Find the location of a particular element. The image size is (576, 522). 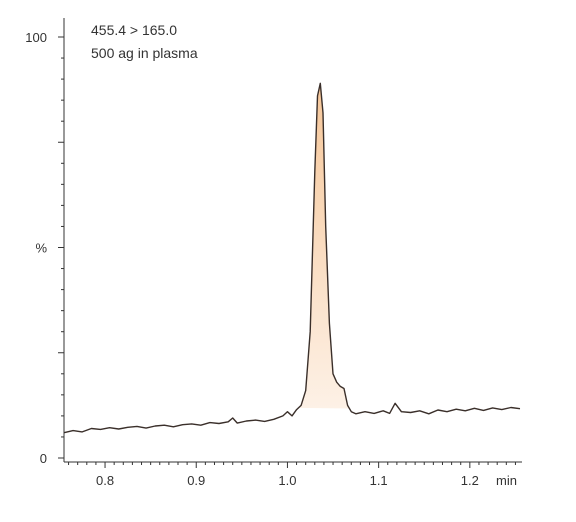

x-tick-label: 0.9 is located at coordinates (196, 480).